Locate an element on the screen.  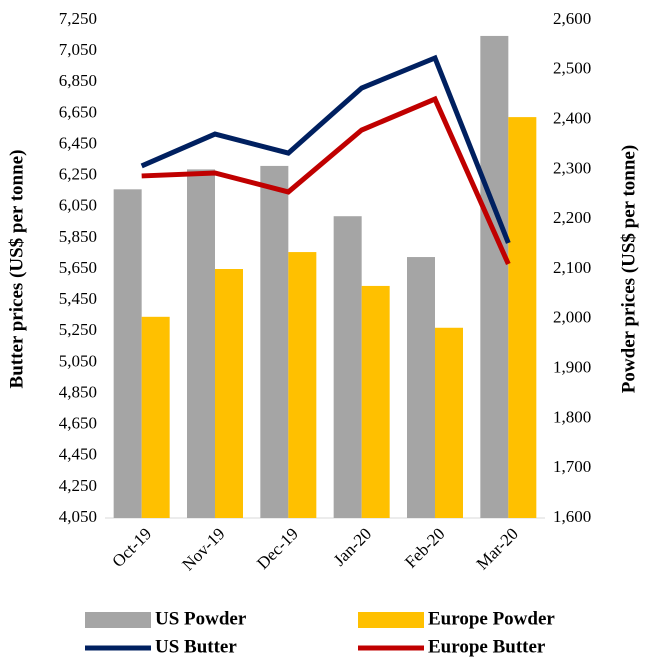
y-tick-label: 6,250 is located at coordinates (78, 174).